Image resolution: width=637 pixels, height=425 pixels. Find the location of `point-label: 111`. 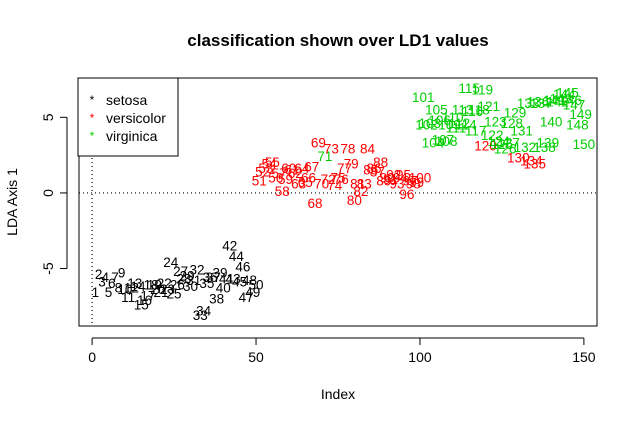

point-label: 111 is located at coordinates (456, 127).